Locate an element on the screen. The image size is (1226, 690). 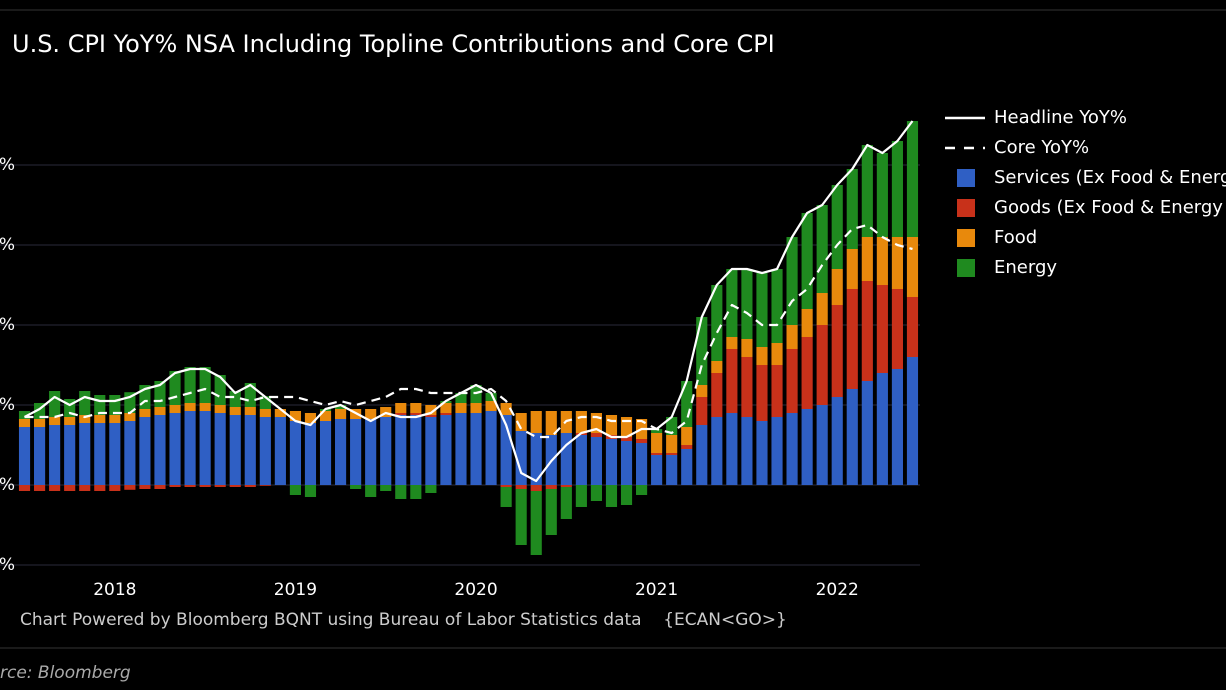
legend-label: Headline YoY% is located at coordinates (1060, 117).